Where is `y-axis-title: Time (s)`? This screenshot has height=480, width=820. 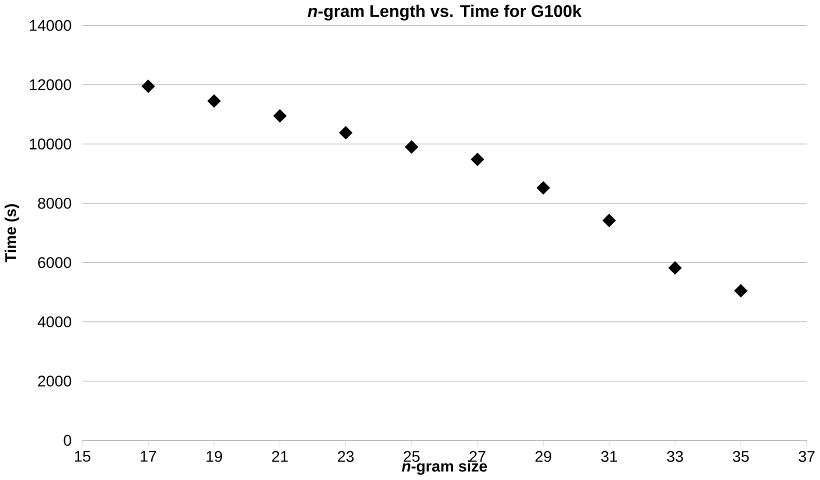
y-axis-title: Time (s) is located at coordinates (12, 233).